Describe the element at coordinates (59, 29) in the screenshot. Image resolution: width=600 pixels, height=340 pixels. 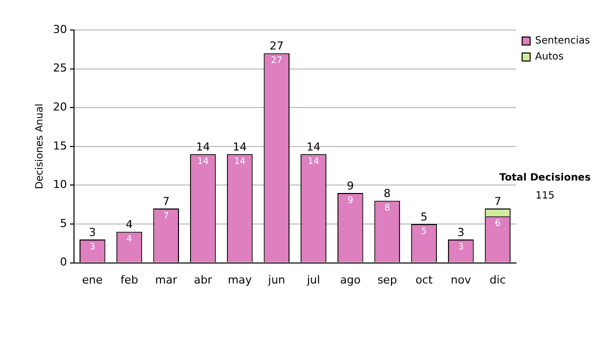
I see `y-tick-label: 30` at that location.